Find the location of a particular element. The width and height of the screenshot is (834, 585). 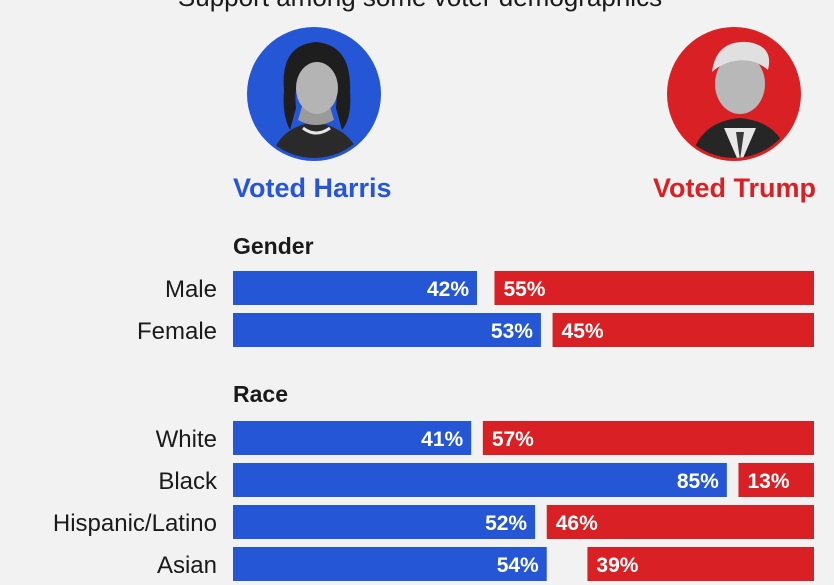

harris-value-label: 52% is located at coordinates (506, 523).